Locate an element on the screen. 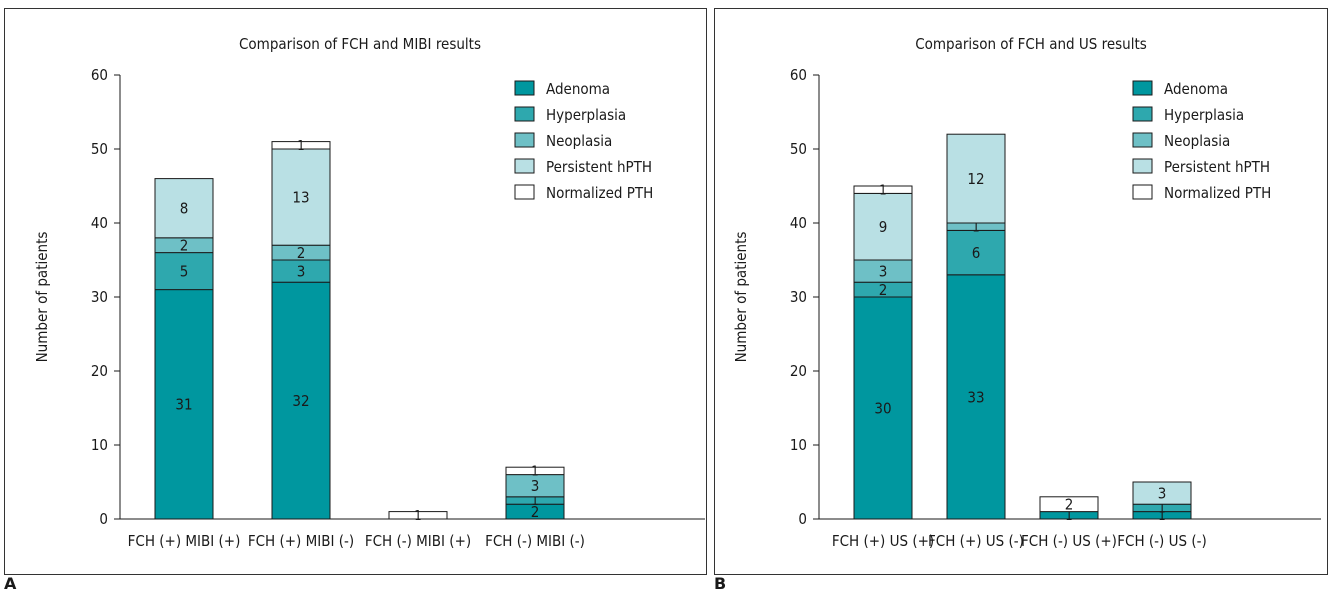 Image resolution: width=1333 pixels, height=594 pixels. bar-value-label: 33 is located at coordinates (975, 397).